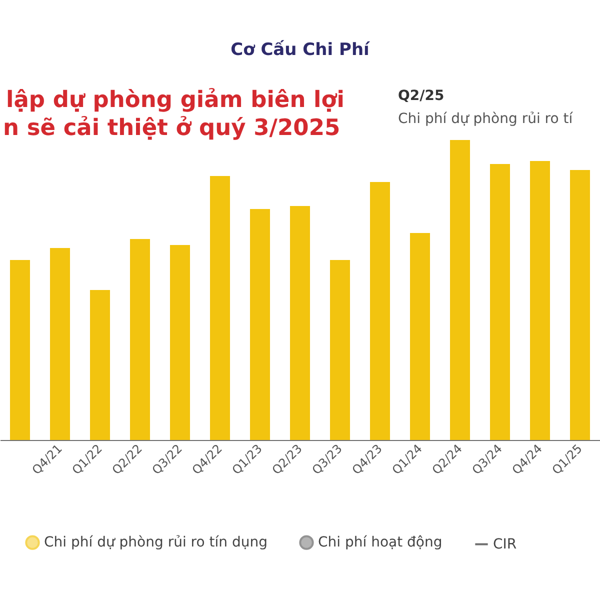 This screenshot has width=600, height=600. What do you see at coordinates (486, 119) in the screenshot?
I see `text: Chi phí dự phòng rủi ro tí` at bounding box center [486, 119].